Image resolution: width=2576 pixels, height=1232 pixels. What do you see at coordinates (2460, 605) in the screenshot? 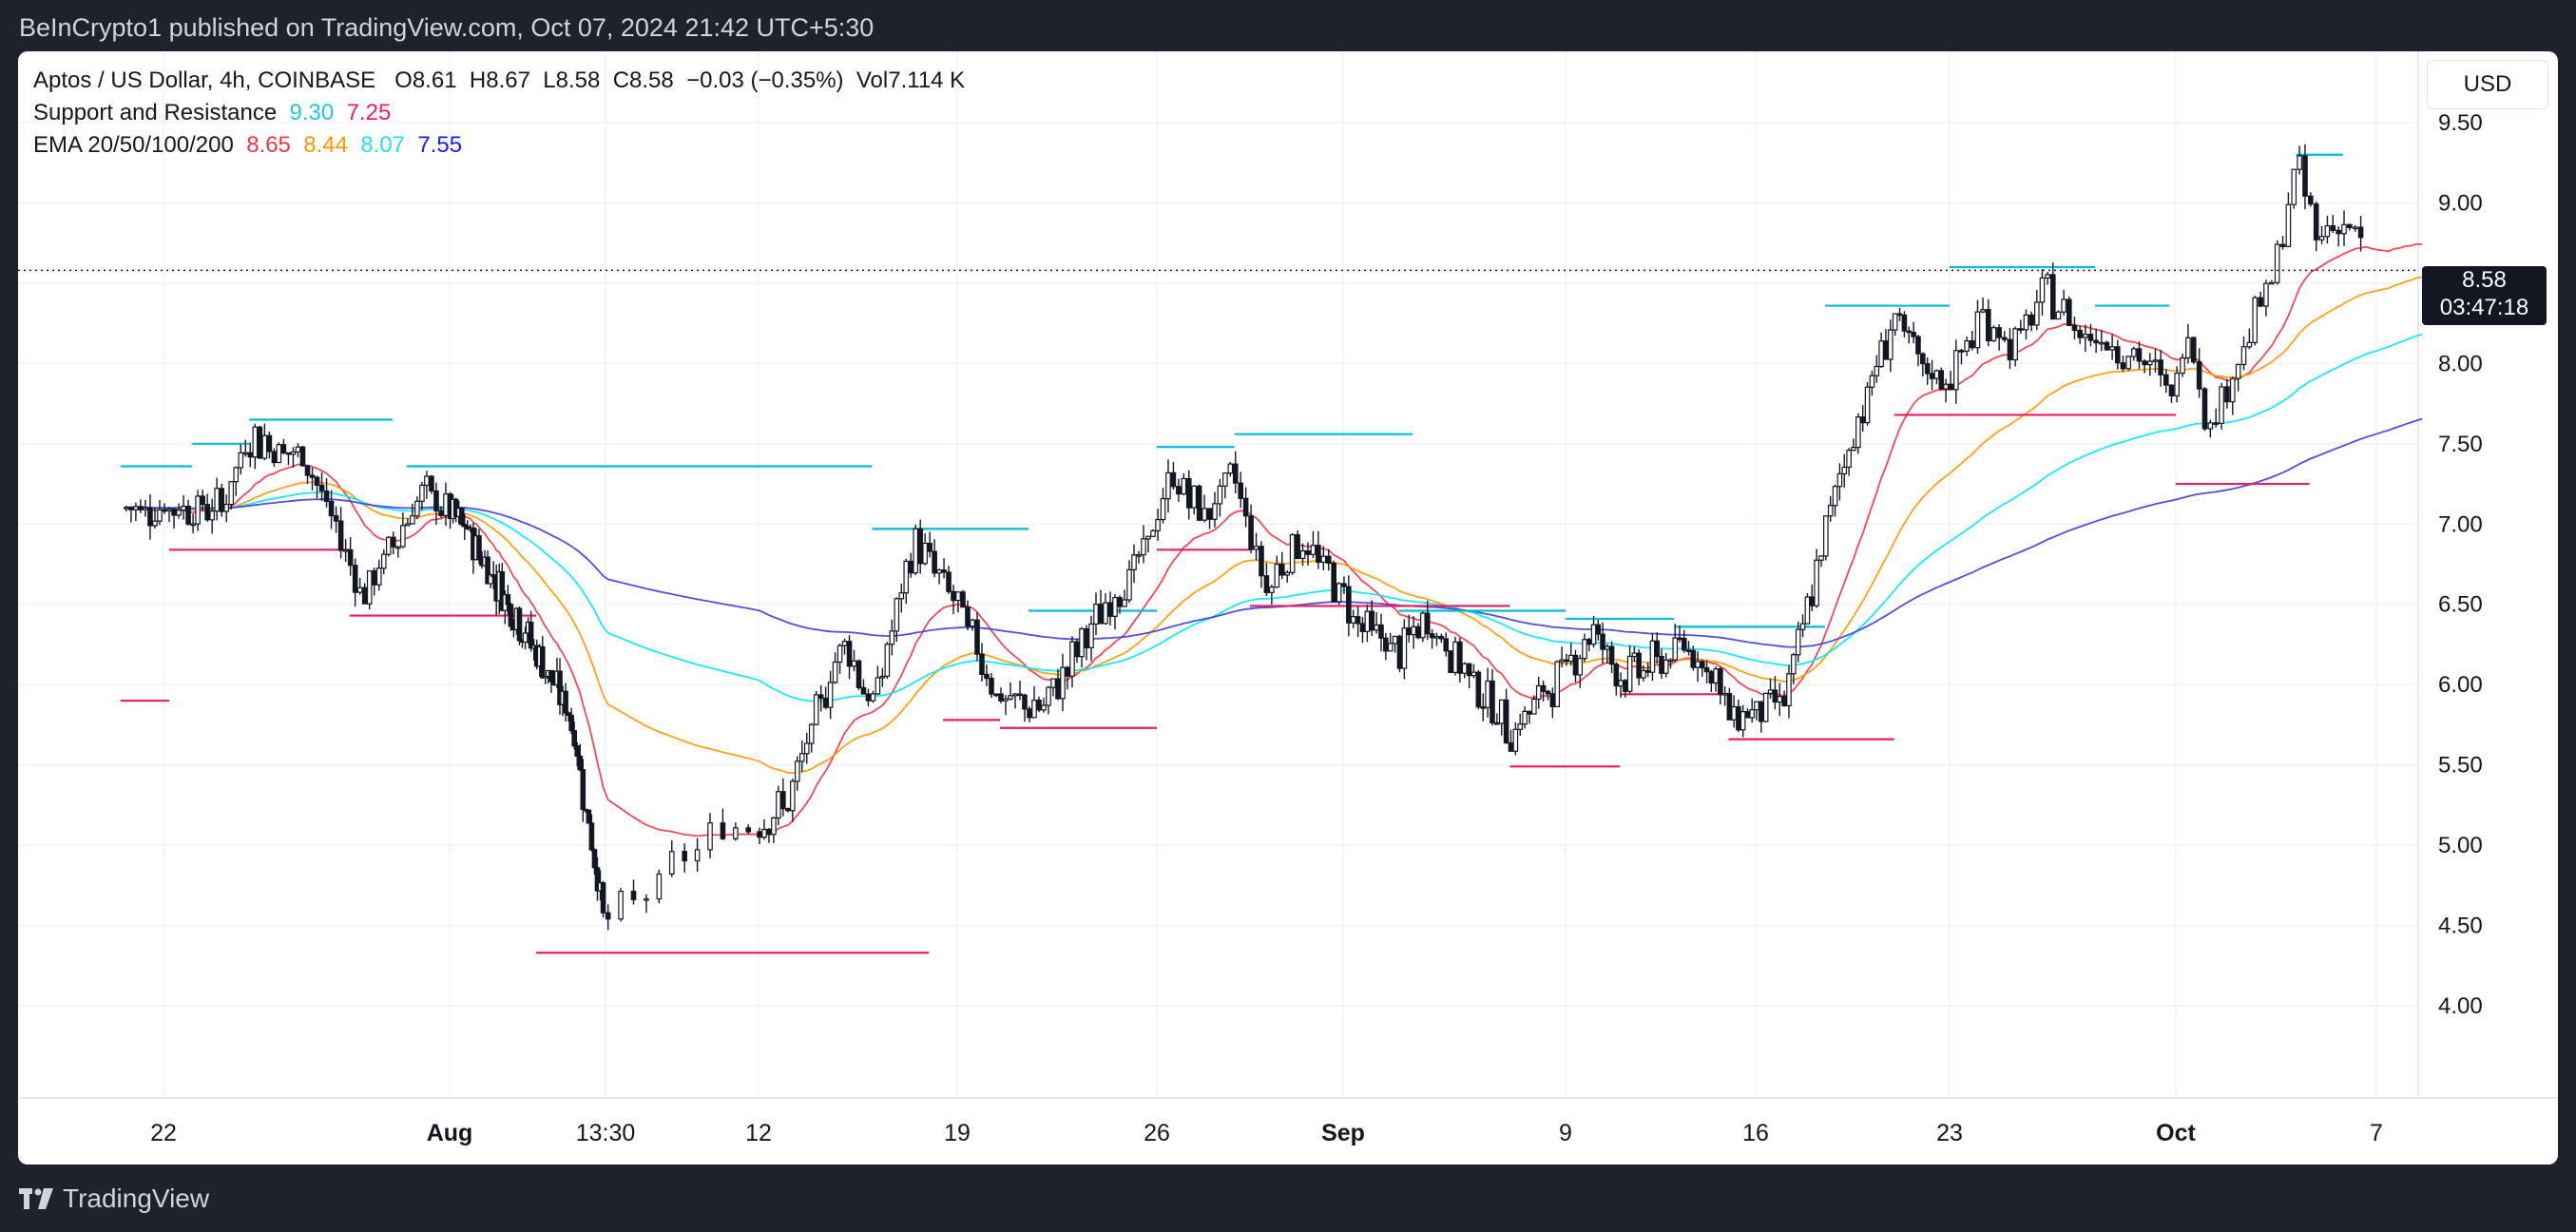
I see `price-tick-label: 6.50` at bounding box center [2460, 605].